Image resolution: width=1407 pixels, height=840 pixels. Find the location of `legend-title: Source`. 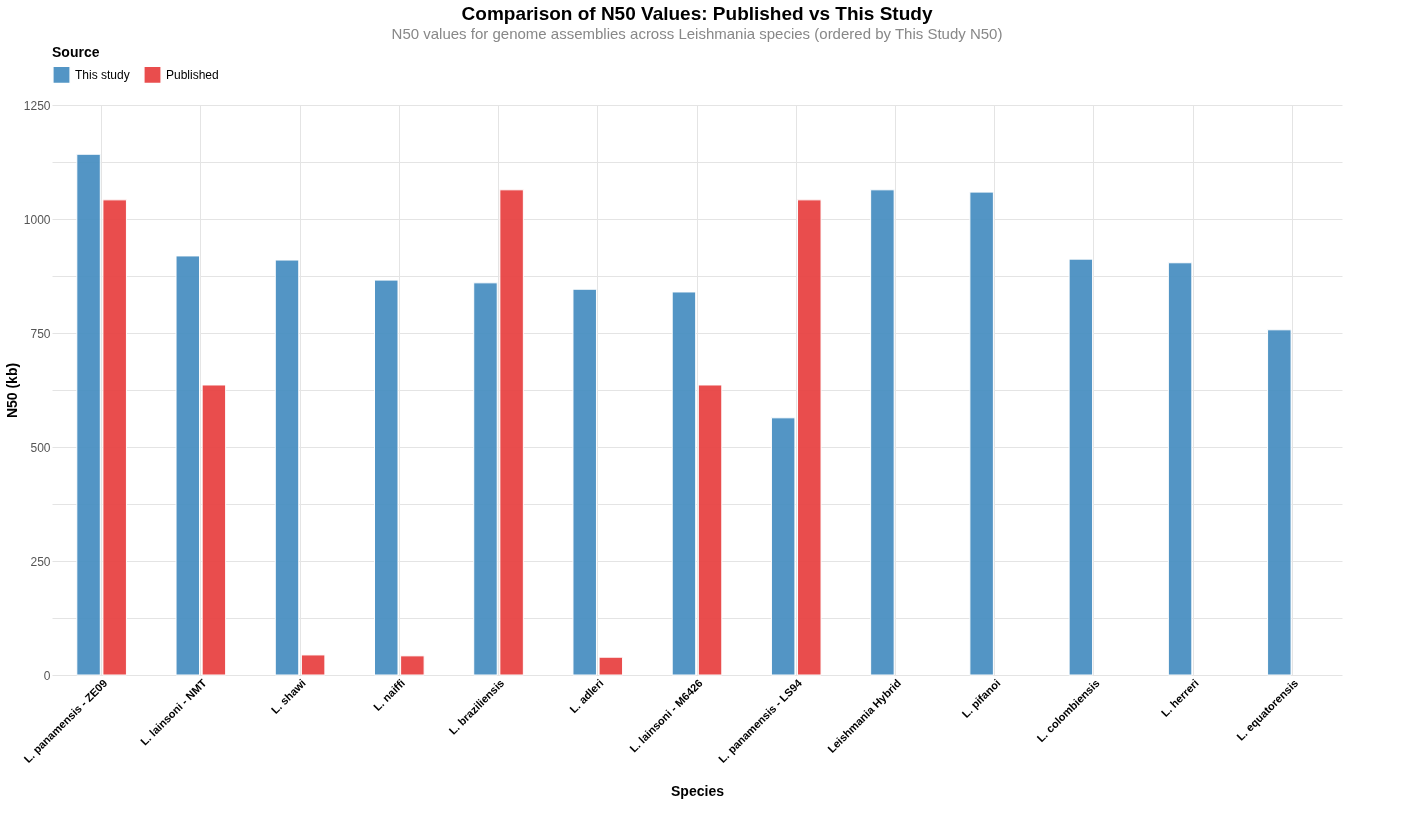

legend-title: Source is located at coordinates (76, 52).